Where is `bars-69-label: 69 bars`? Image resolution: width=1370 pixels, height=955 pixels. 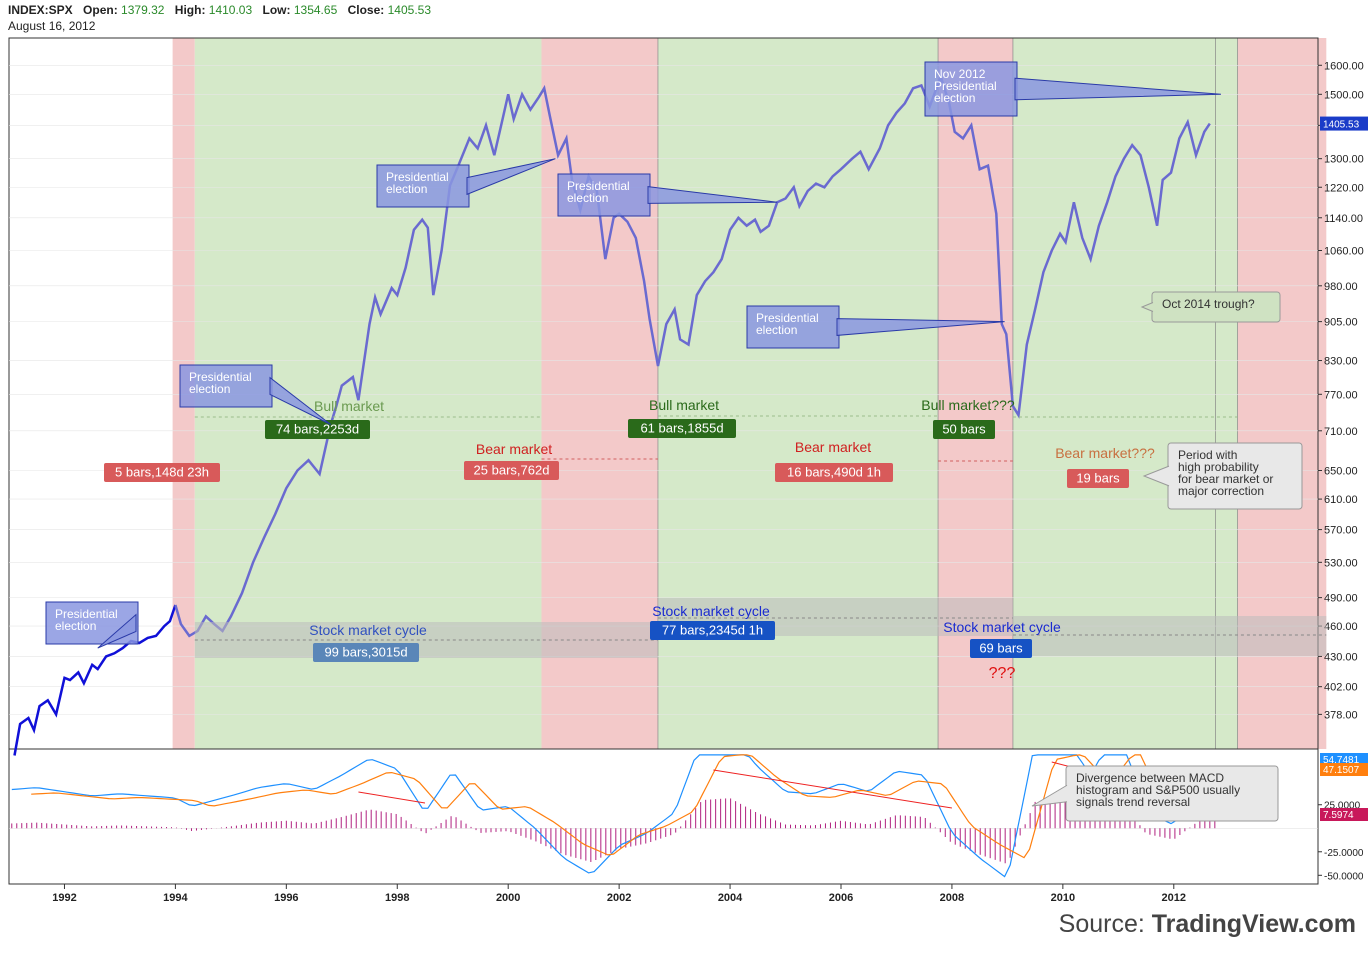
bars-69-label: 69 bars is located at coordinates (1001, 648).